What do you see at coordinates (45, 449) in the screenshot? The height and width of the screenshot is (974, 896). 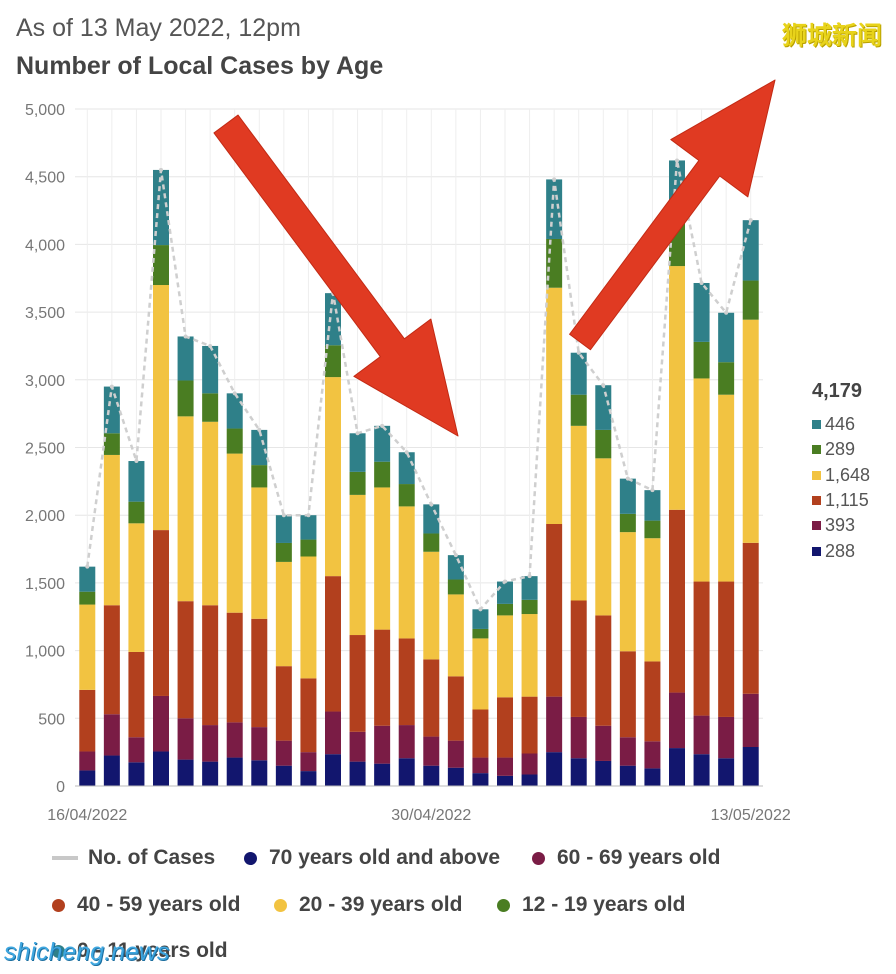 I see `y-tick-label: 2,500` at bounding box center [45, 449].